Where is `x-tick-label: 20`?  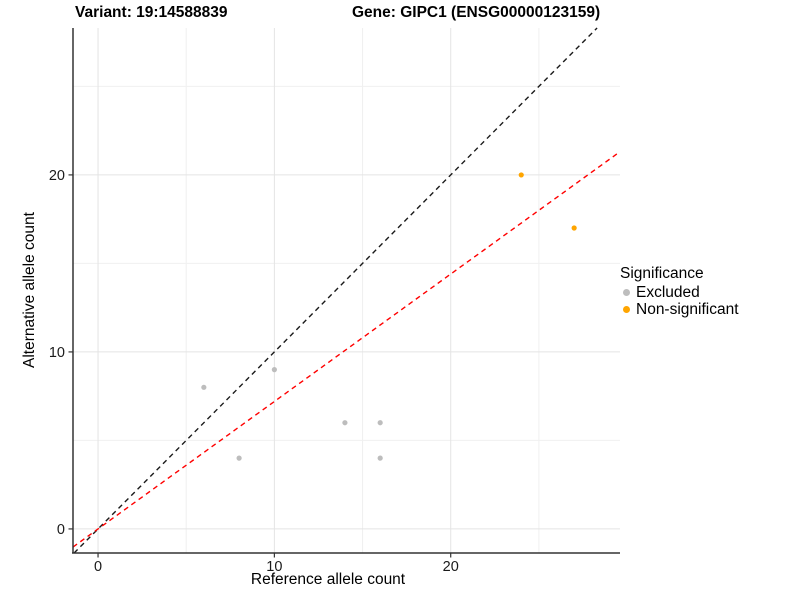
x-tick-label: 20 is located at coordinates (451, 567).